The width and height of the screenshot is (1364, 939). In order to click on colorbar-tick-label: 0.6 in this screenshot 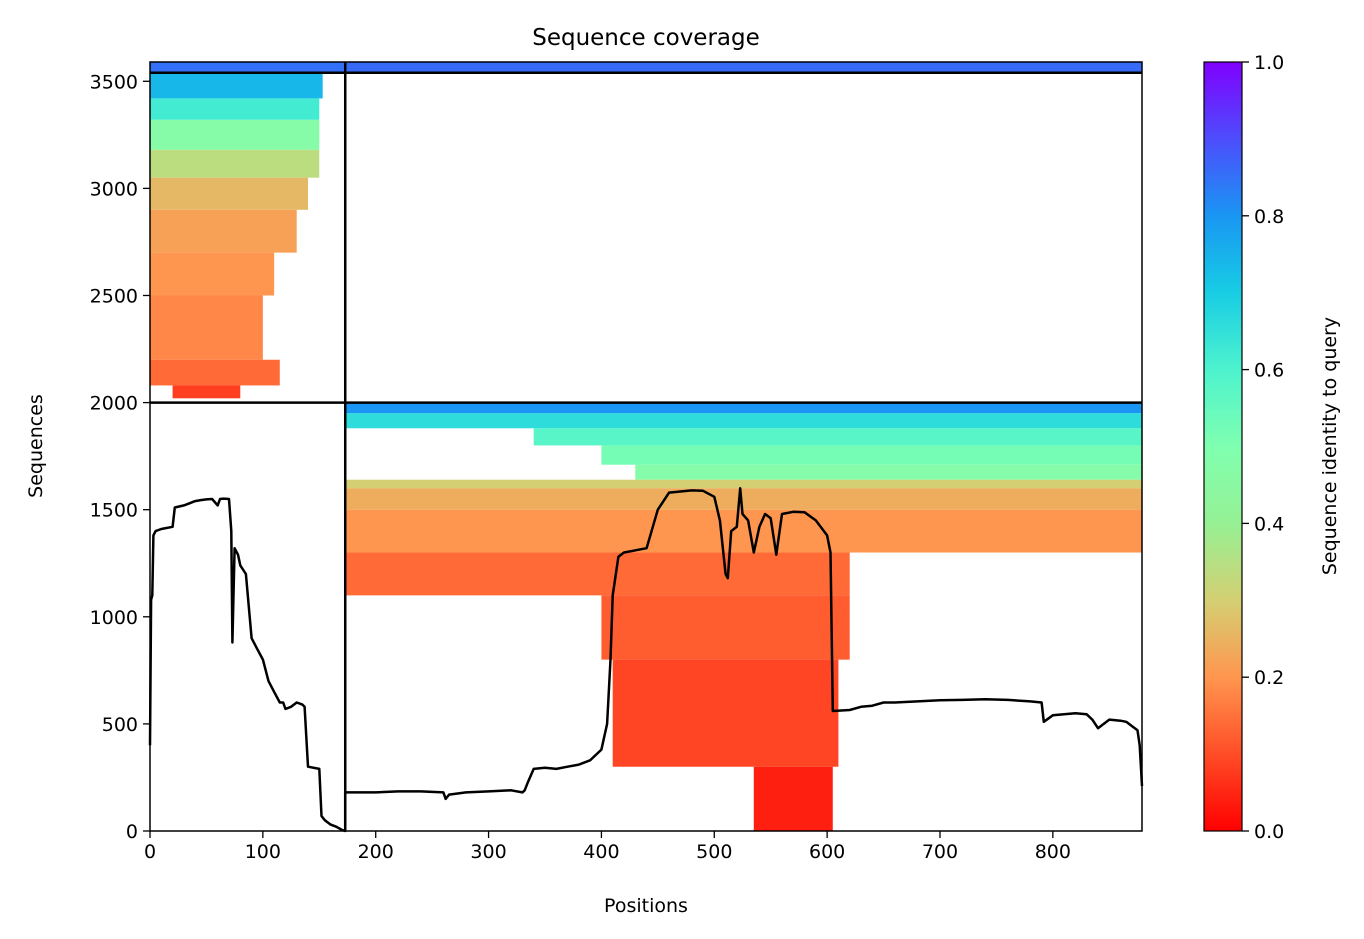, I will do `click(1269, 371)`.